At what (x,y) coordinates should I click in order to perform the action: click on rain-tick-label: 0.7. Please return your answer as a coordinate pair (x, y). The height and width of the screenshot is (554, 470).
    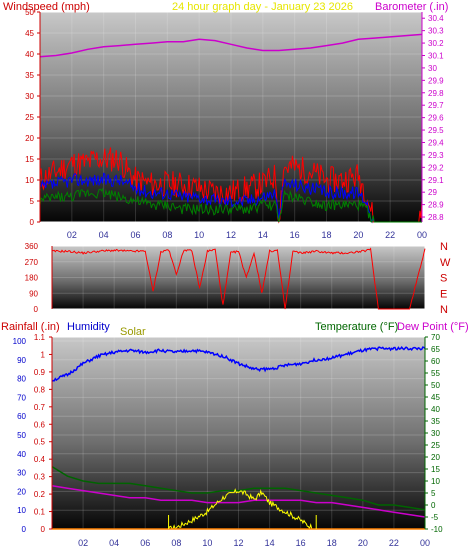
    Looking at the image, I should click on (40, 407).